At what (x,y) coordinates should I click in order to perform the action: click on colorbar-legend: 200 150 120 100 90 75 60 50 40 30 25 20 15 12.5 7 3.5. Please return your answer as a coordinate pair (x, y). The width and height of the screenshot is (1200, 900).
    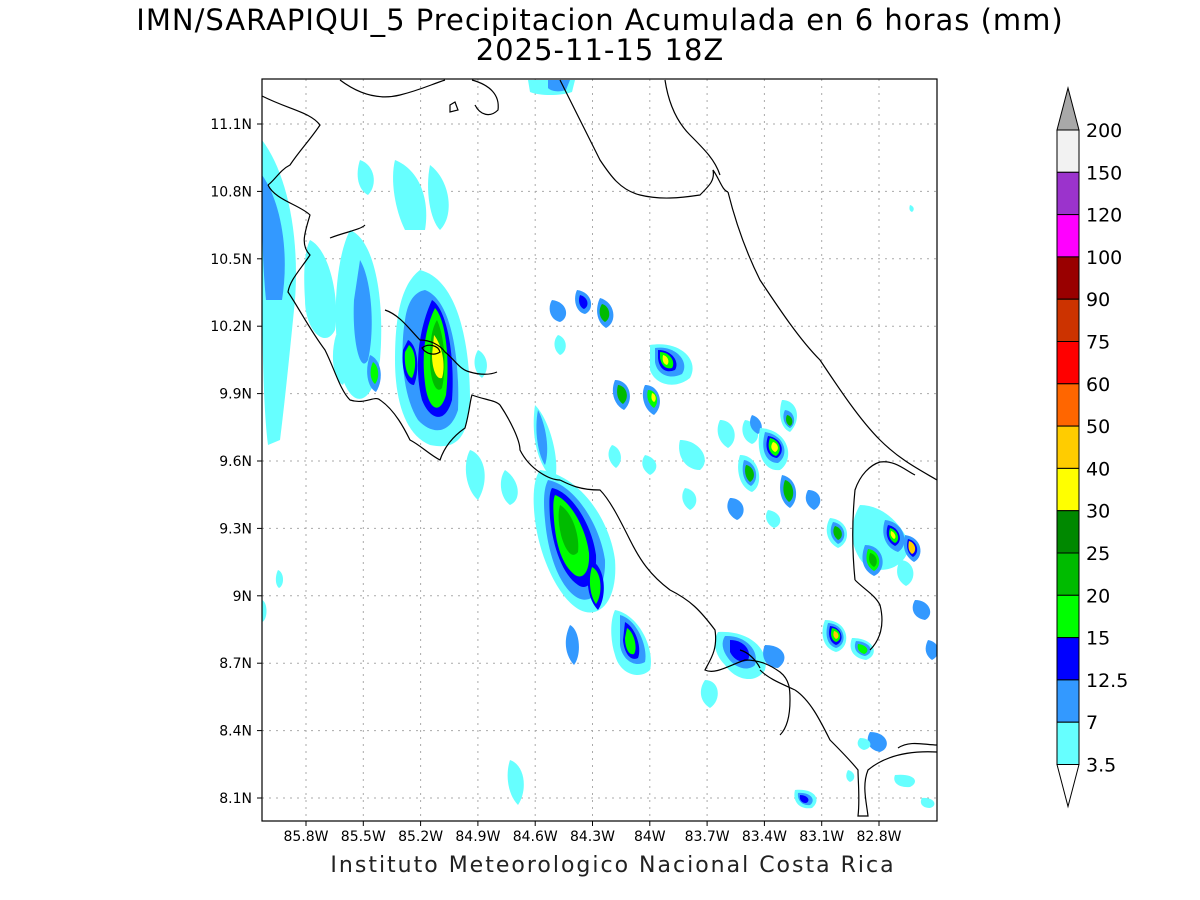
    Looking at the image, I should click on (1092, 447).